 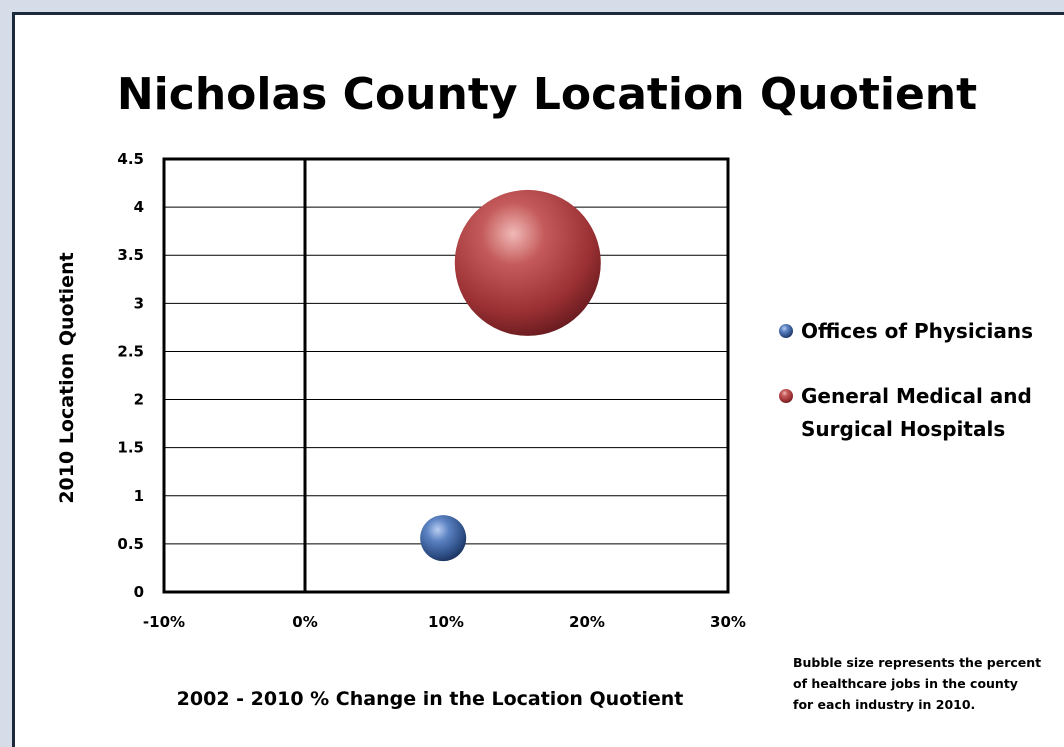 I want to click on bubble-general-medical-and-surgical-hospitals, so click(x=527, y=262).